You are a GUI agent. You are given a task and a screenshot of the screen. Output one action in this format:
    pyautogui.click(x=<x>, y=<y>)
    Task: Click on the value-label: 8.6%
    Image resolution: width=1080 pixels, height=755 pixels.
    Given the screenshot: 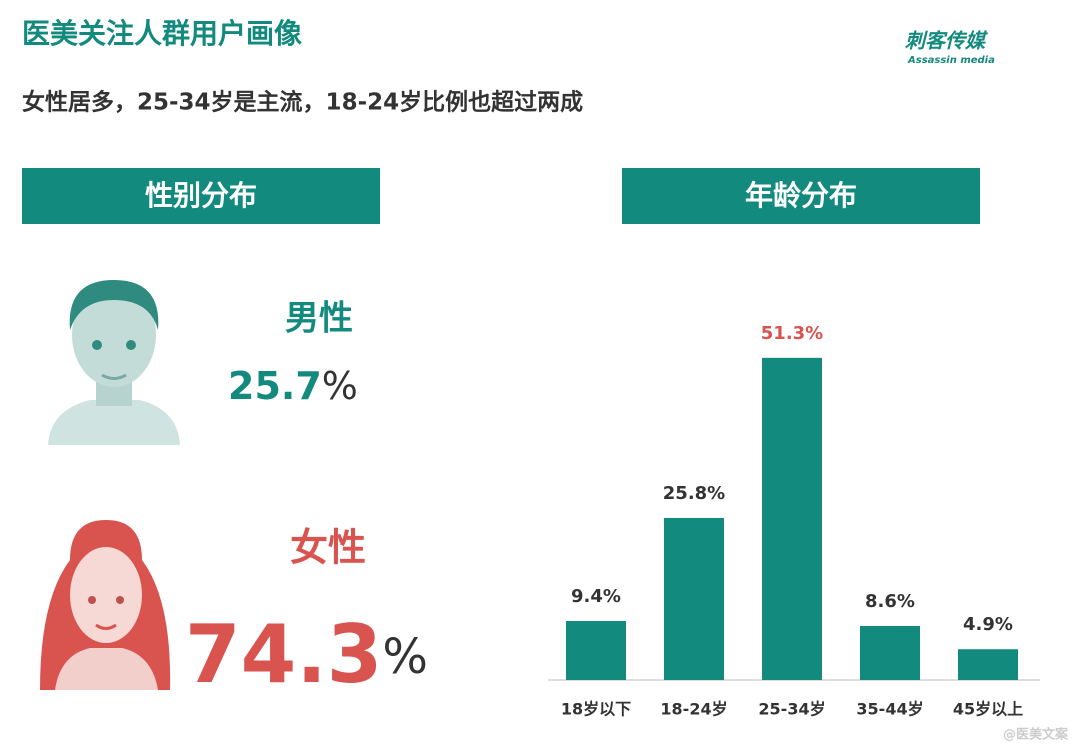 What is the action you would take?
    pyautogui.click(x=890, y=601)
    